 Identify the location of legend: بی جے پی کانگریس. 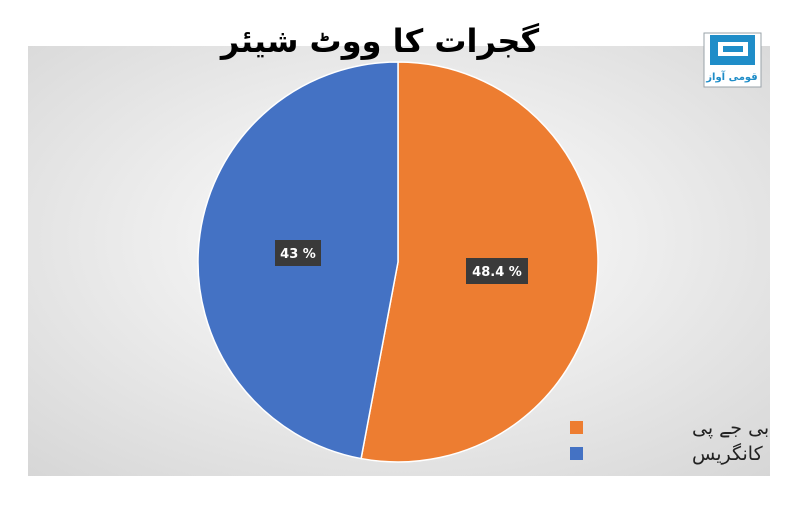
(669, 441).